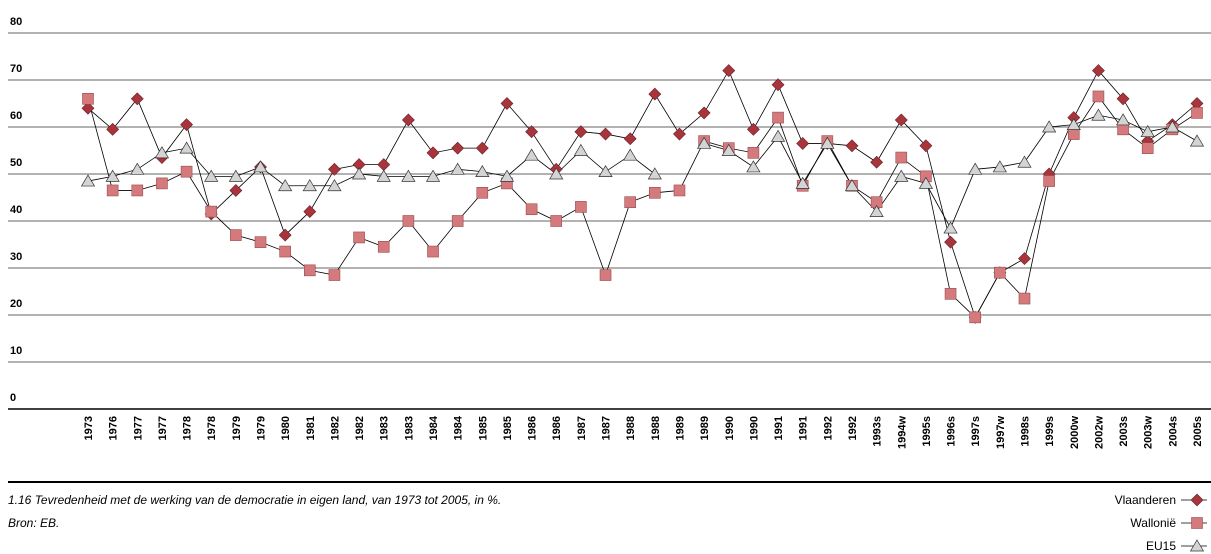 This screenshot has width=1211, height=554. What do you see at coordinates (1149, 432) in the screenshot?
I see `x-tick-label: 2003w` at bounding box center [1149, 432].